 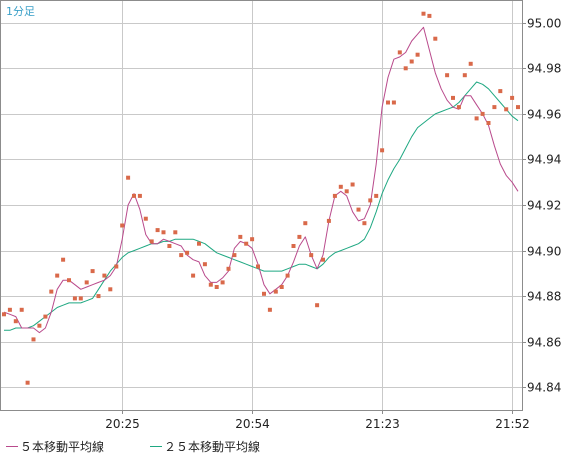 I want to click on x-tick-label: 21:52, so click(x=512, y=424).